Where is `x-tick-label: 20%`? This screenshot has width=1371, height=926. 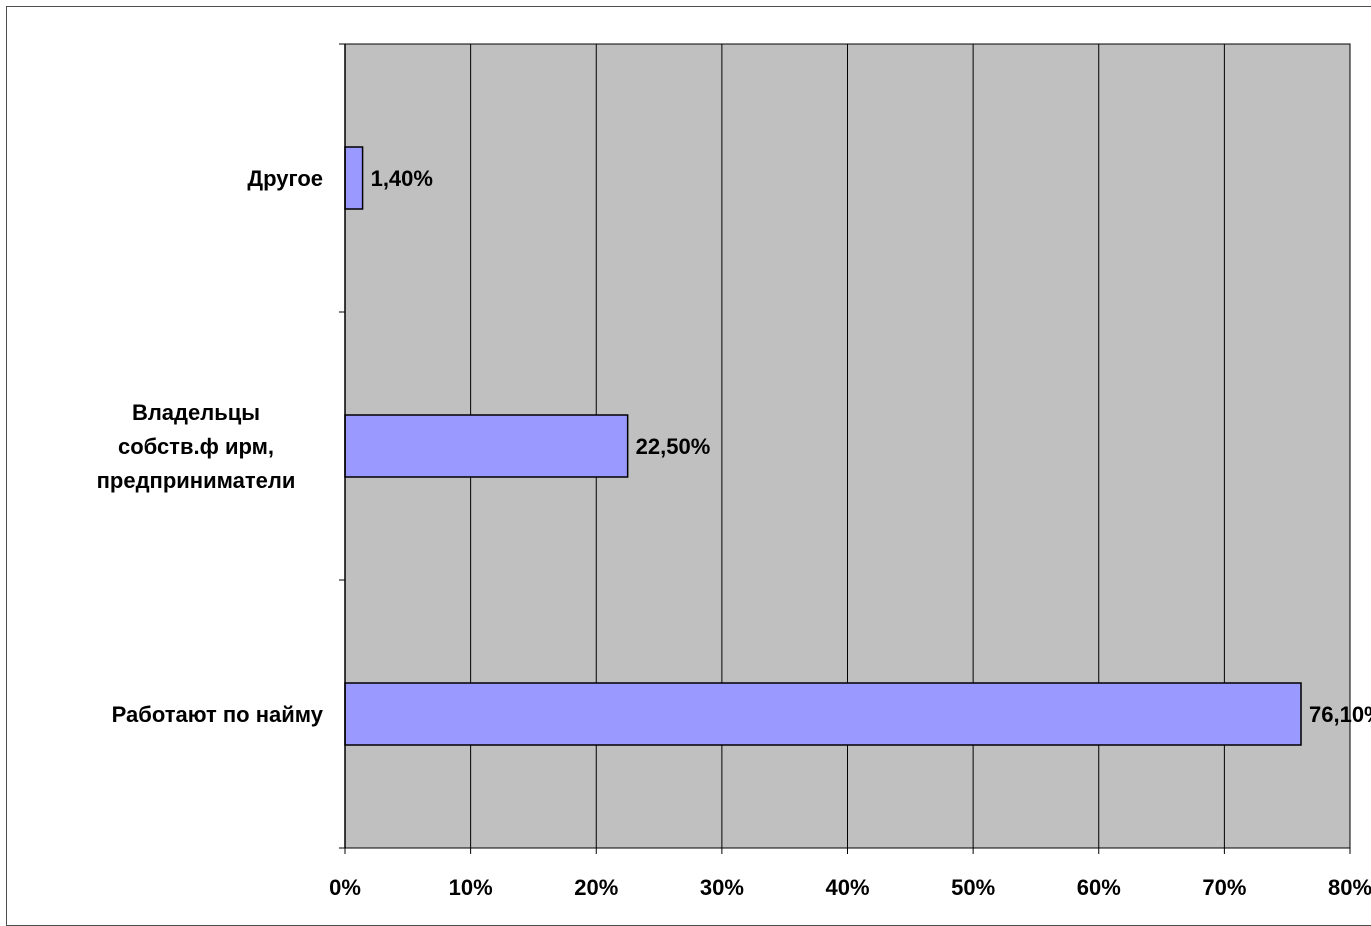 x-tick-label: 20% is located at coordinates (596, 887).